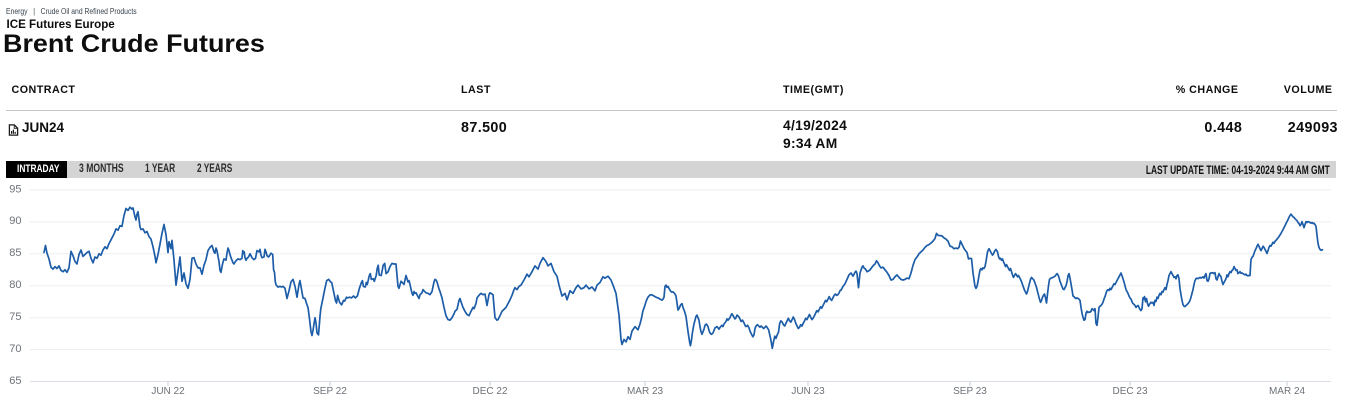  I want to click on svg-text: DEC 22, so click(489, 391).